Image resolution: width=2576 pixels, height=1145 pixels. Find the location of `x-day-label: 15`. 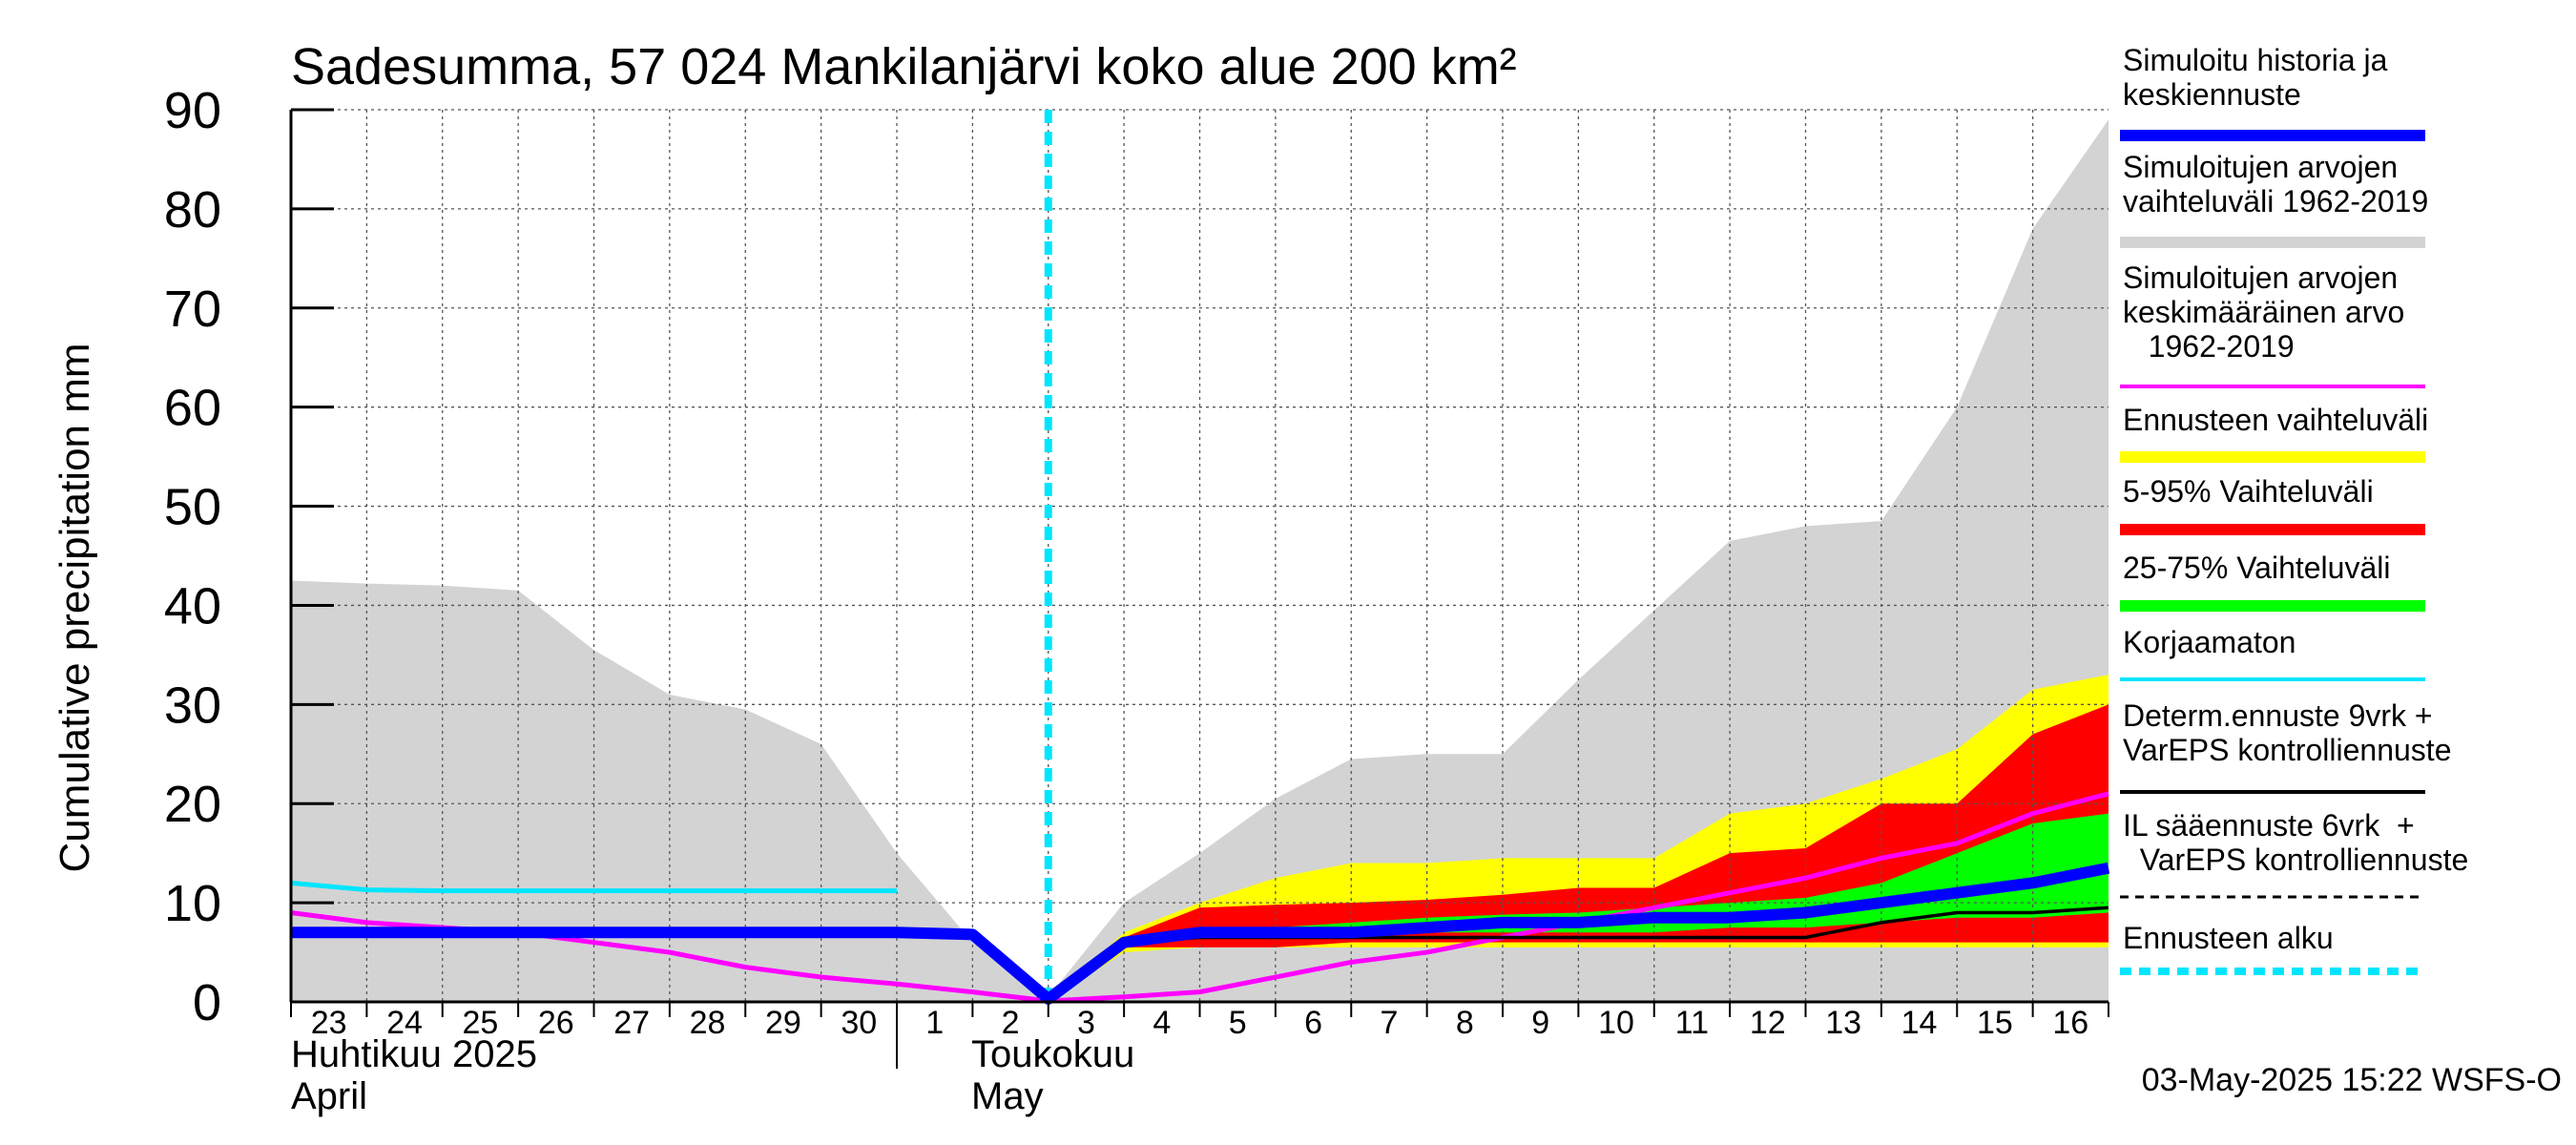

x-day-label: 15 is located at coordinates (1995, 1023).